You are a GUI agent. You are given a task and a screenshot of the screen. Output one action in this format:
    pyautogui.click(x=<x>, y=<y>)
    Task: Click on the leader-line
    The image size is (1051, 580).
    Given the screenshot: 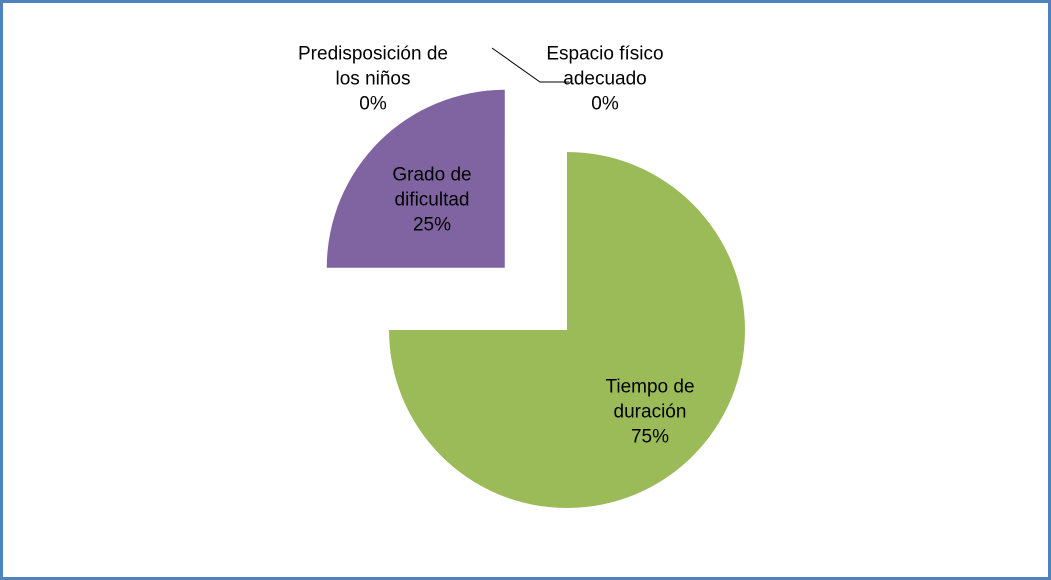 What is the action you would take?
    pyautogui.click(x=530, y=65)
    